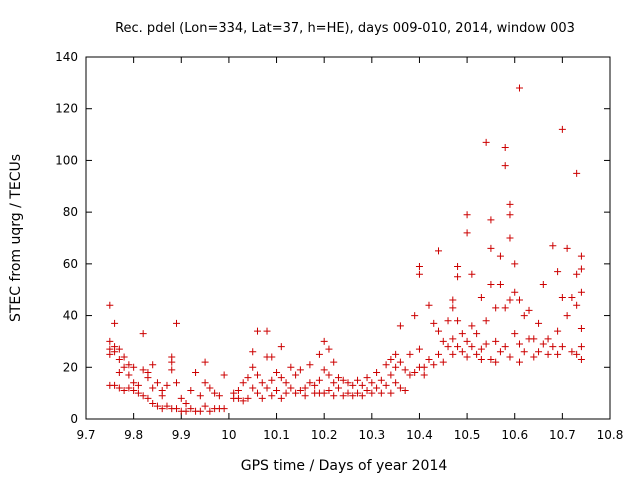 This screenshot has width=640, height=480. What do you see at coordinates (228, 435) in the screenshot?
I see `x-tick-label: 10` at bounding box center [228, 435].